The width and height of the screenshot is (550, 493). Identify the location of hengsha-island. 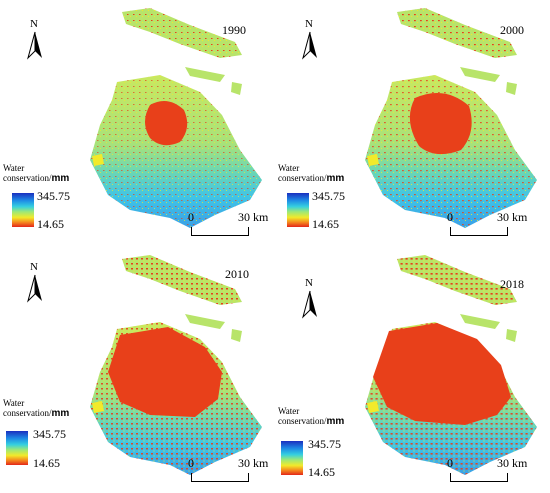
(236, 88).